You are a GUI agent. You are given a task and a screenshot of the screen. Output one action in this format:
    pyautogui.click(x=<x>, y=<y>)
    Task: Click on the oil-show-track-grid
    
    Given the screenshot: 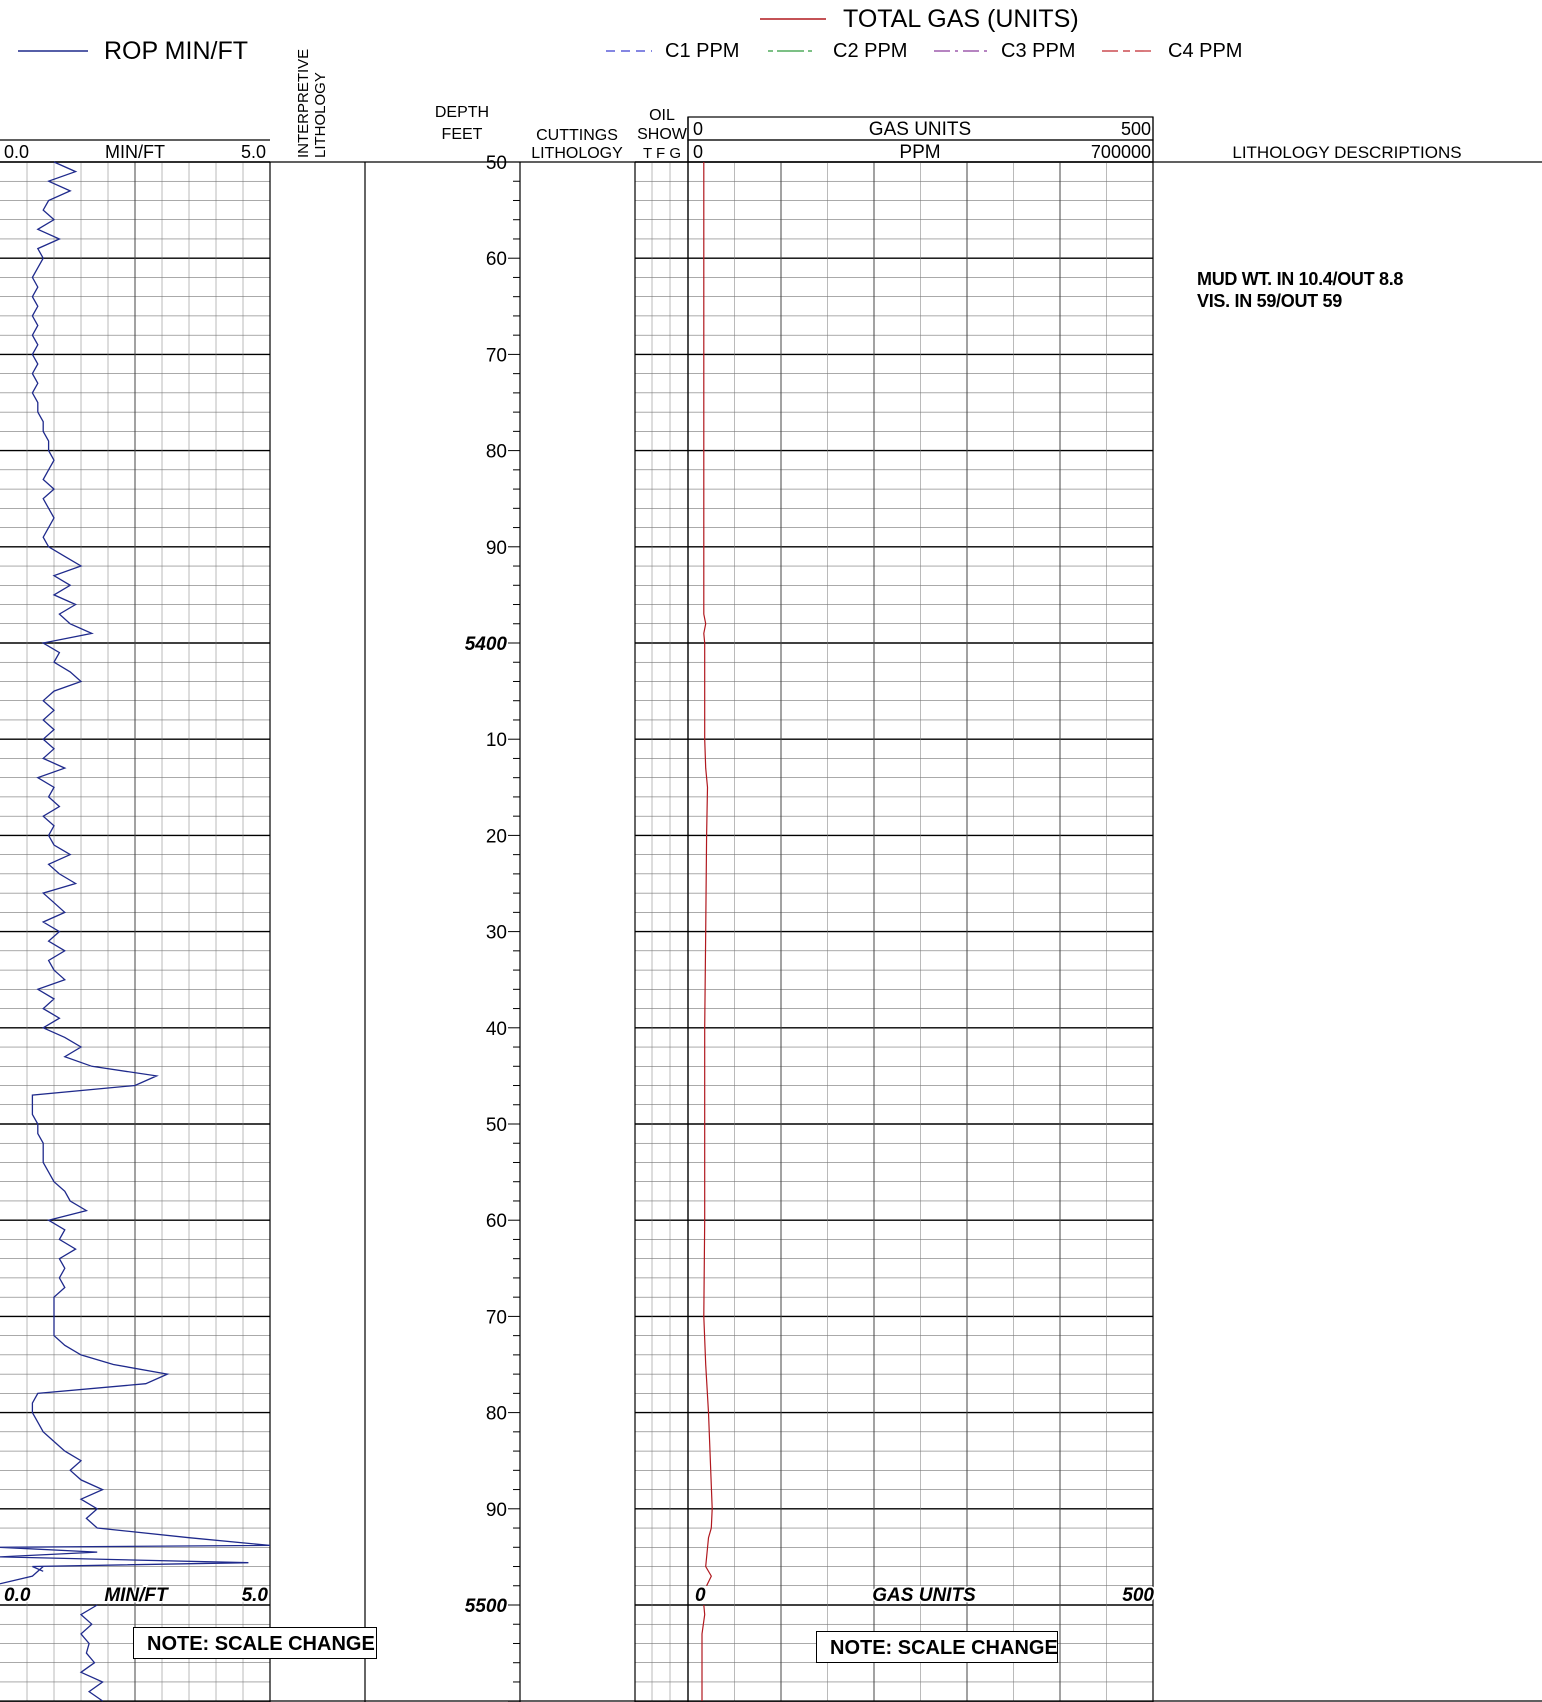 What is the action you would take?
    pyautogui.click(x=661, y=931)
    